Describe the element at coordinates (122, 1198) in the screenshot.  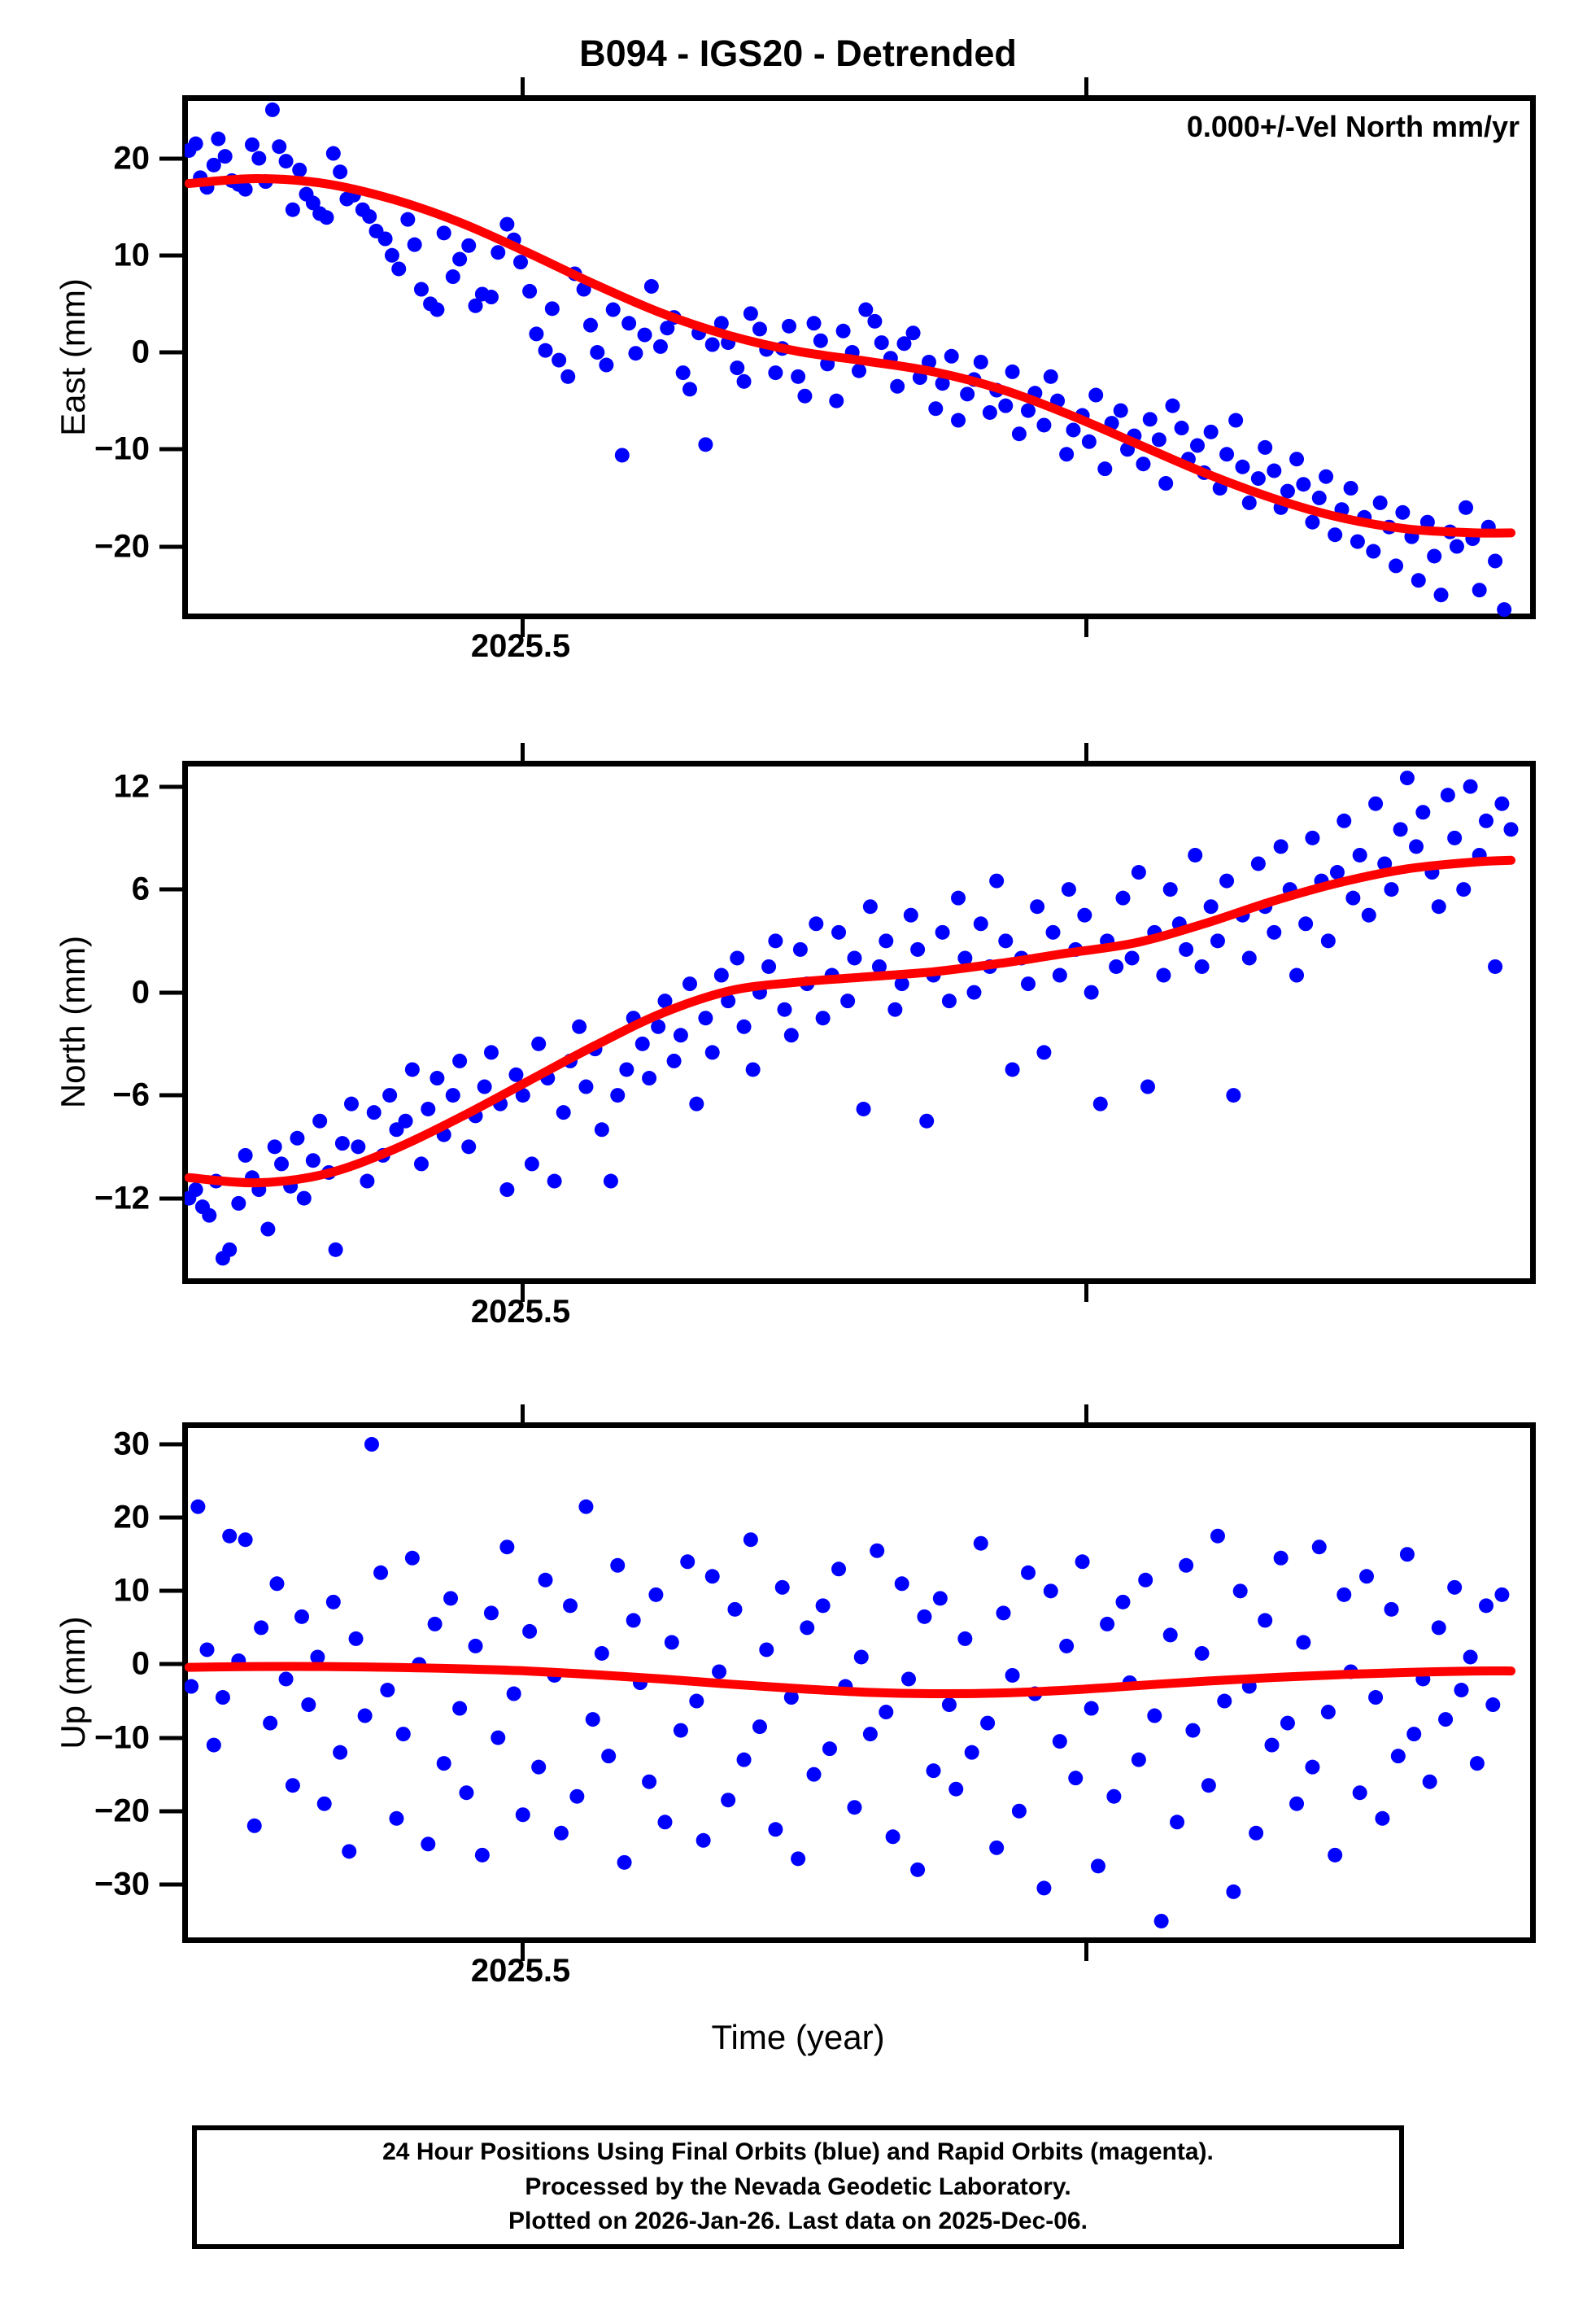
I see `y-tick-label: −12` at that location.